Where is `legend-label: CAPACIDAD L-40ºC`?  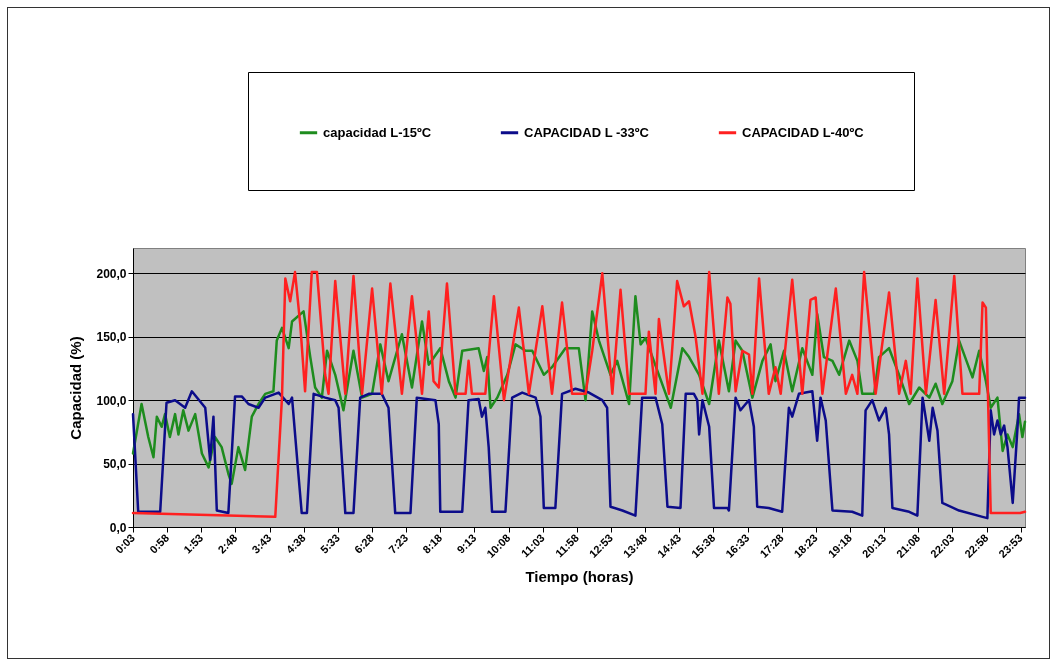
legend-label: CAPACIDAD L-40ºC is located at coordinates (803, 132).